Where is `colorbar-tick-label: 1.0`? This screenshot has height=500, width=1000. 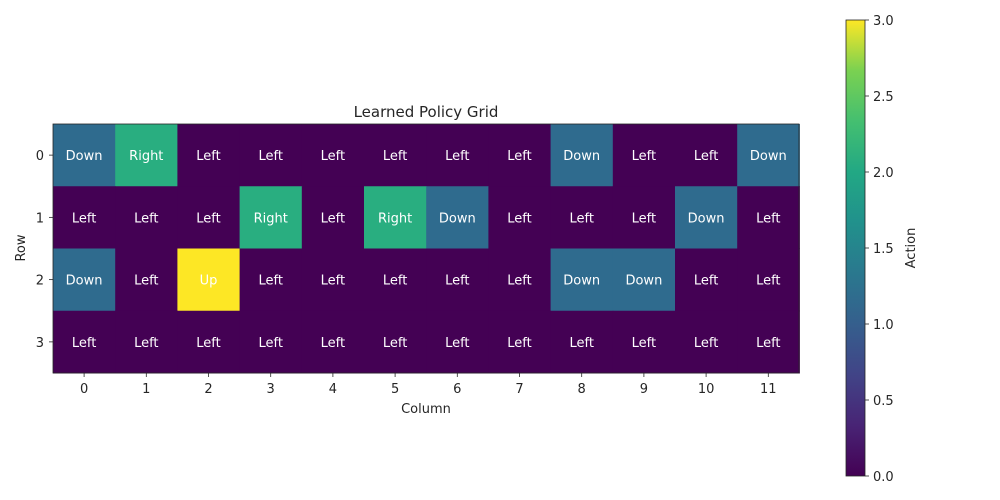
colorbar-tick-label: 1.0 is located at coordinates (883, 325).